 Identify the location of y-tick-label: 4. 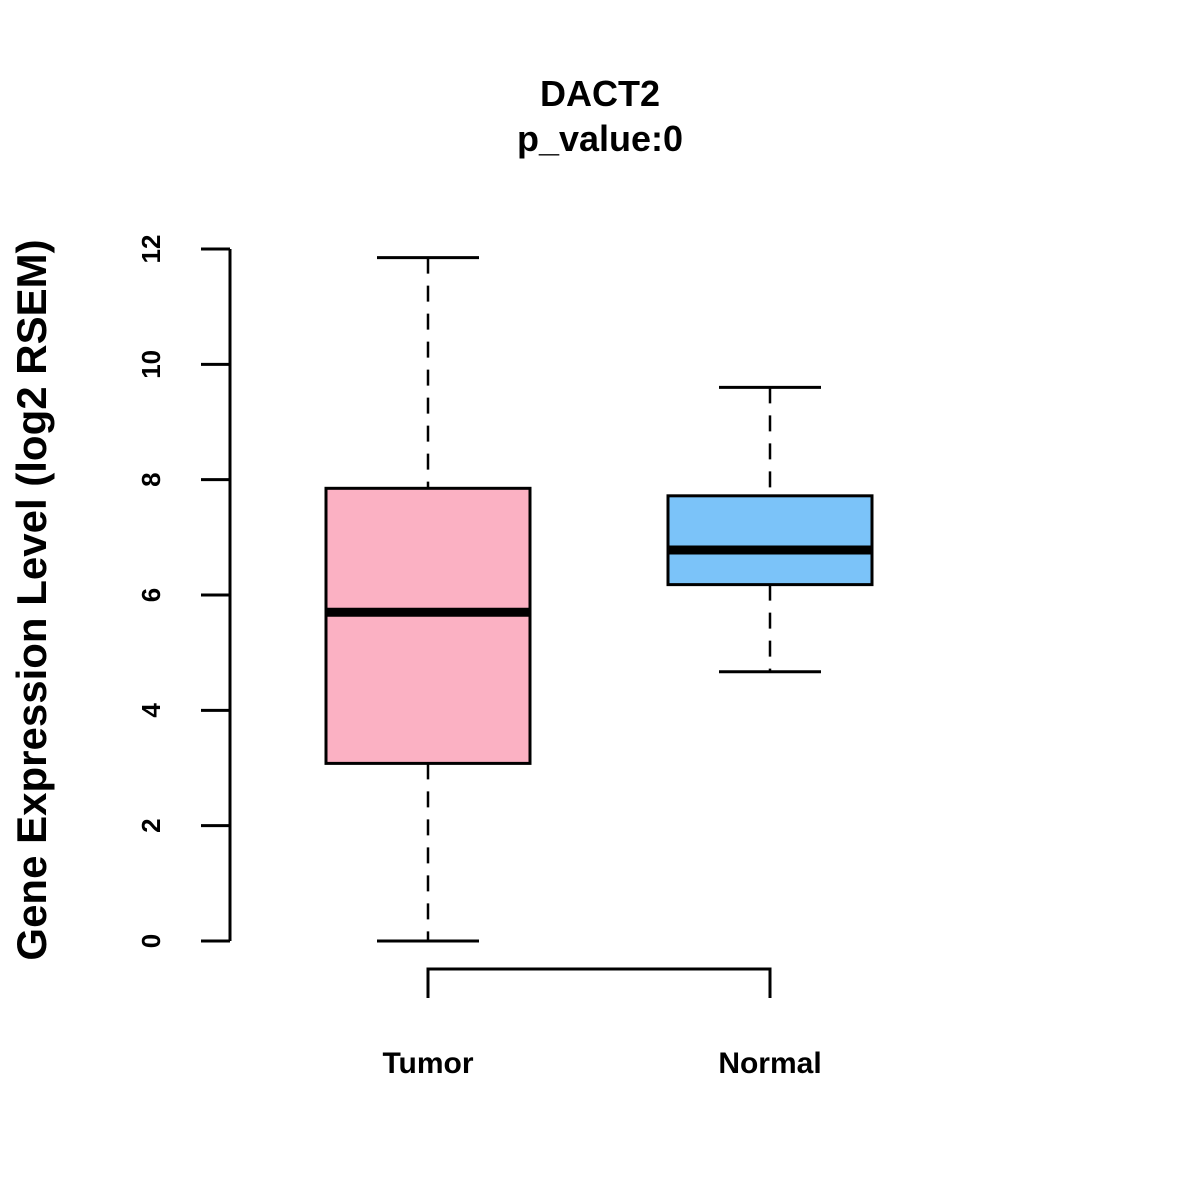
(151, 710).